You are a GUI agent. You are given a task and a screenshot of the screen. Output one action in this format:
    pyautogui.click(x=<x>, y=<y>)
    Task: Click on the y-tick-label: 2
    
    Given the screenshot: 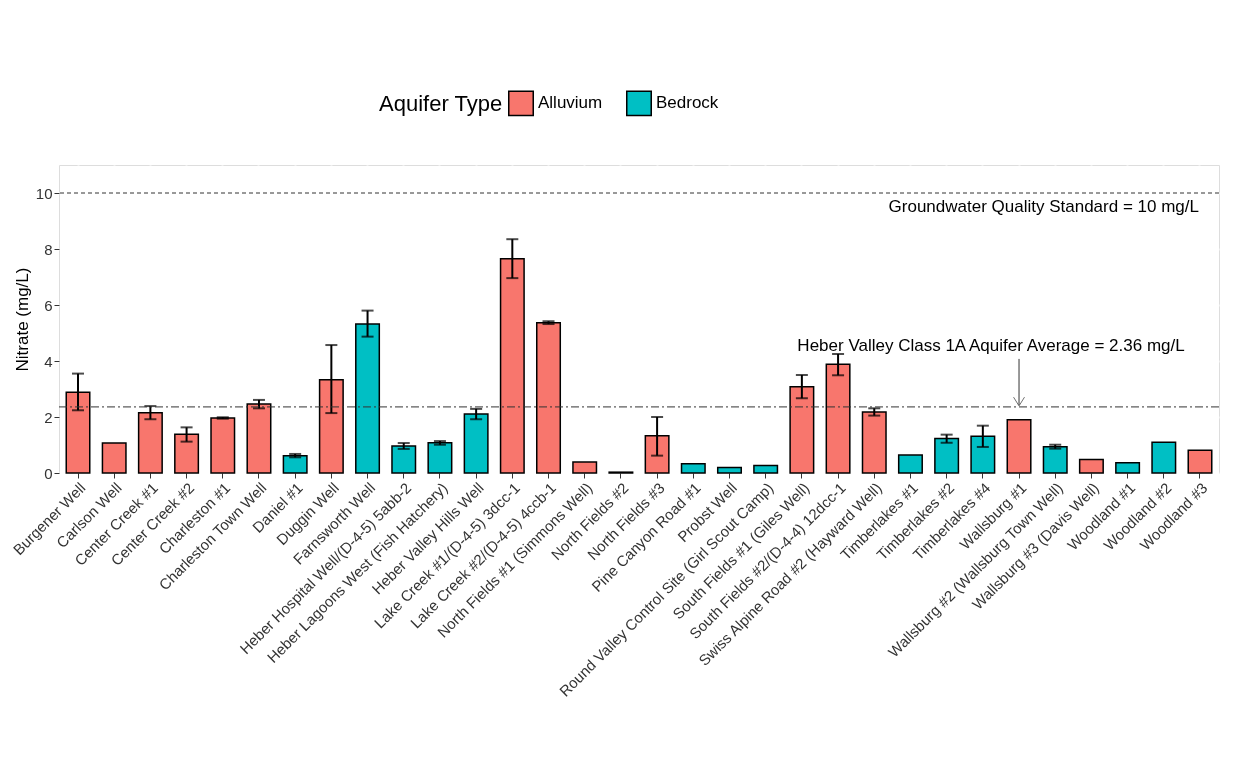 What is the action you would take?
    pyautogui.click(x=48, y=417)
    